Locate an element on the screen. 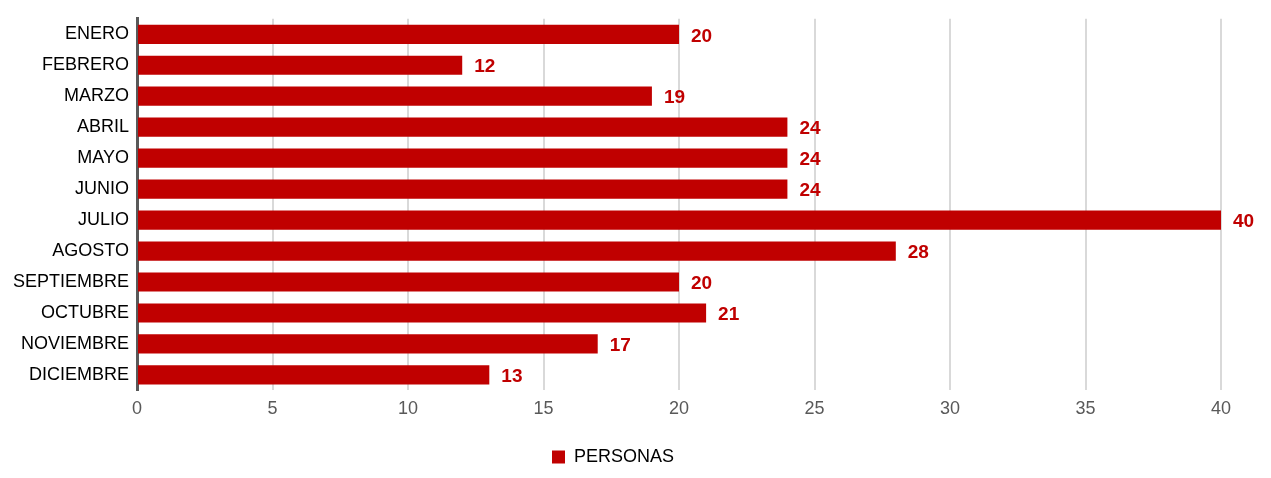 The width and height of the screenshot is (1271, 478). y-tick-label: ENERO is located at coordinates (97, 33).